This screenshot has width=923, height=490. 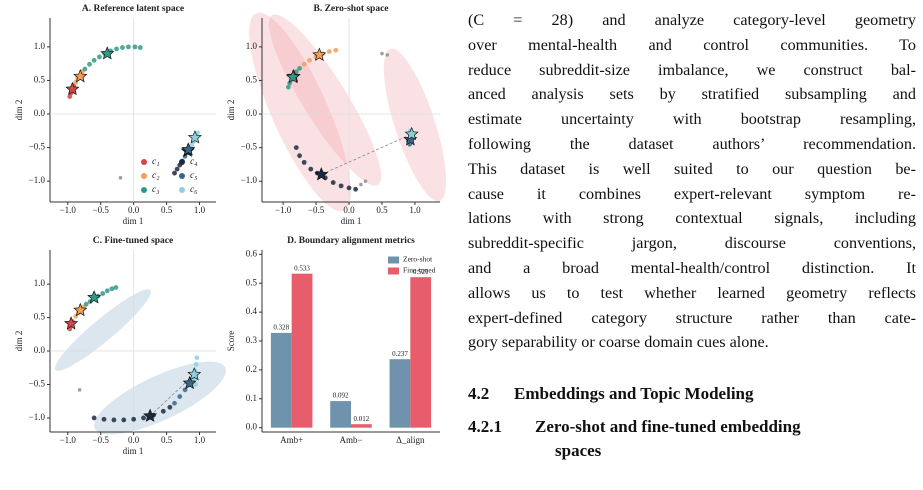 What do you see at coordinates (400, 354) in the screenshot?
I see `value-label: 0.237` at bounding box center [400, 354].